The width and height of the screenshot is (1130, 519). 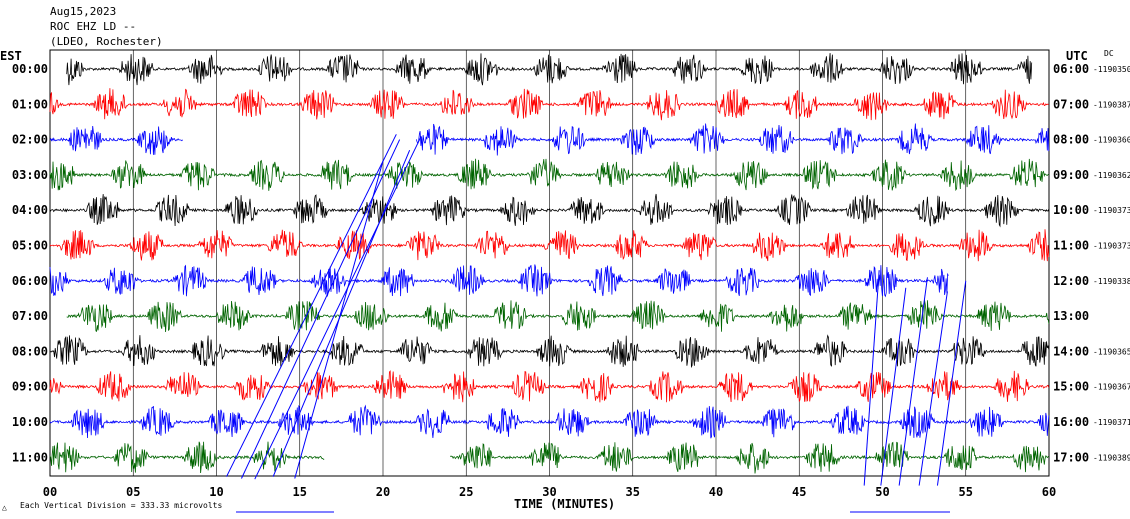 I want to click on x-axis-title: TIME (MINUTES), so click(x=564, y=504).